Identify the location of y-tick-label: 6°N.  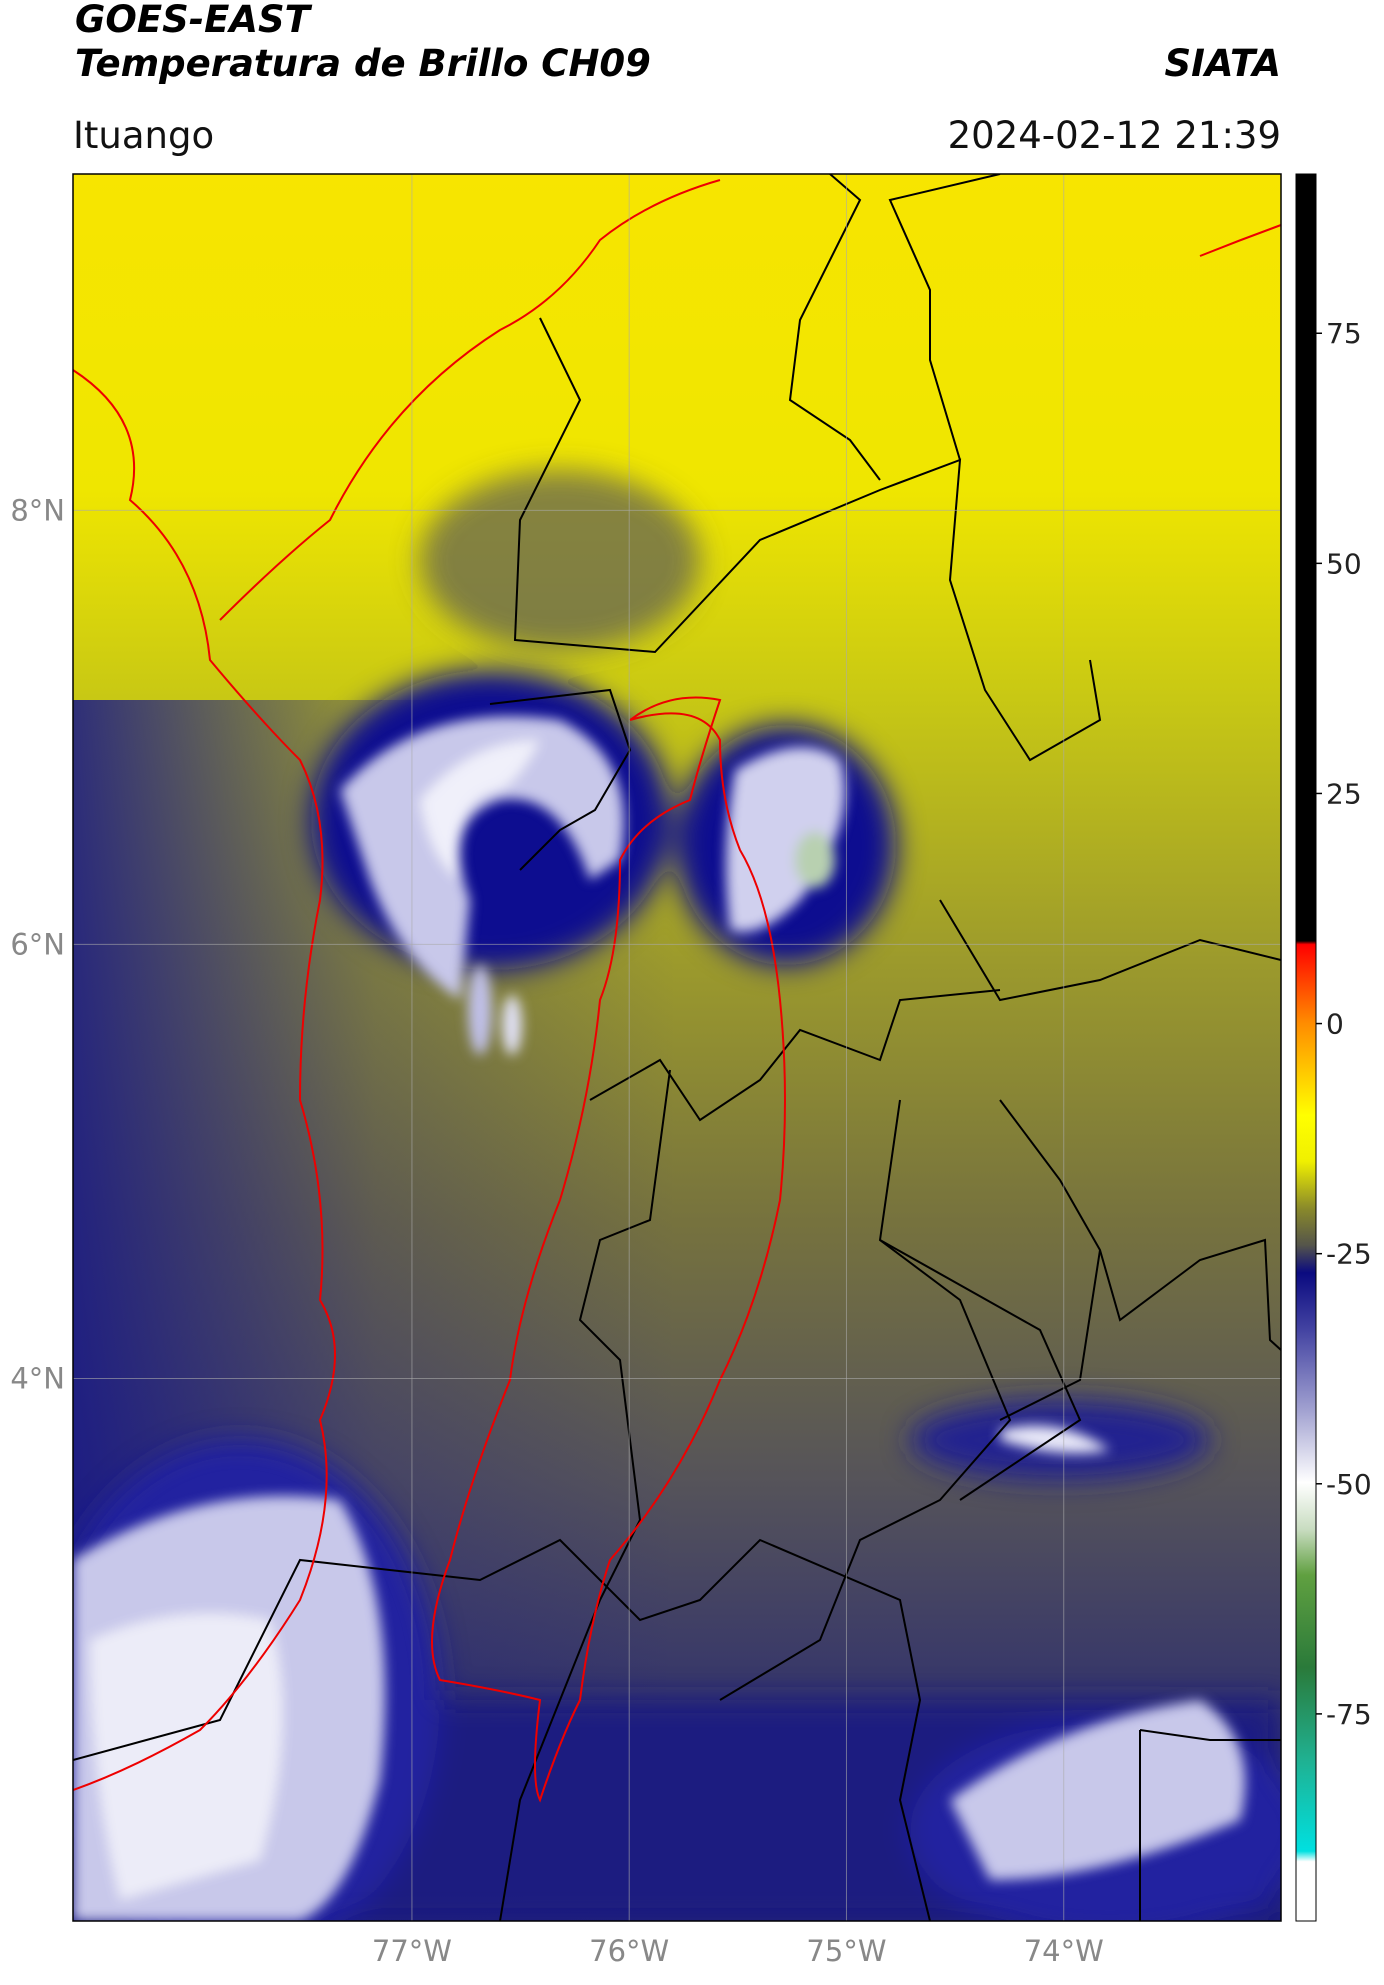
(37, 944).